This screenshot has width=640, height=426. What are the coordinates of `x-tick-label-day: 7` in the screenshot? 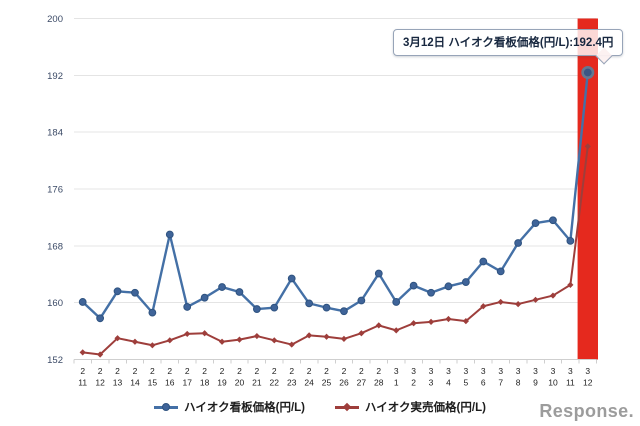 It's located at (500, 383).